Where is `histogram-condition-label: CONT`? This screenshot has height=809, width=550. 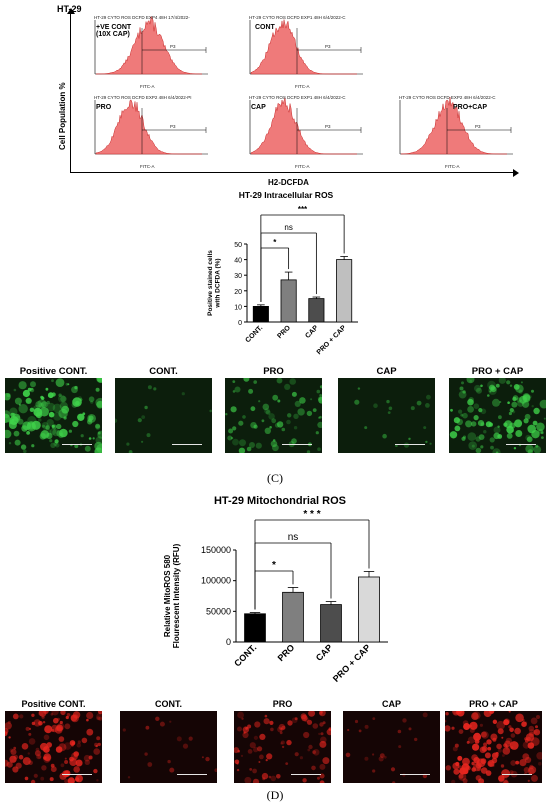
histogram-condition-label: CONT is located at coordinates (265, 27).